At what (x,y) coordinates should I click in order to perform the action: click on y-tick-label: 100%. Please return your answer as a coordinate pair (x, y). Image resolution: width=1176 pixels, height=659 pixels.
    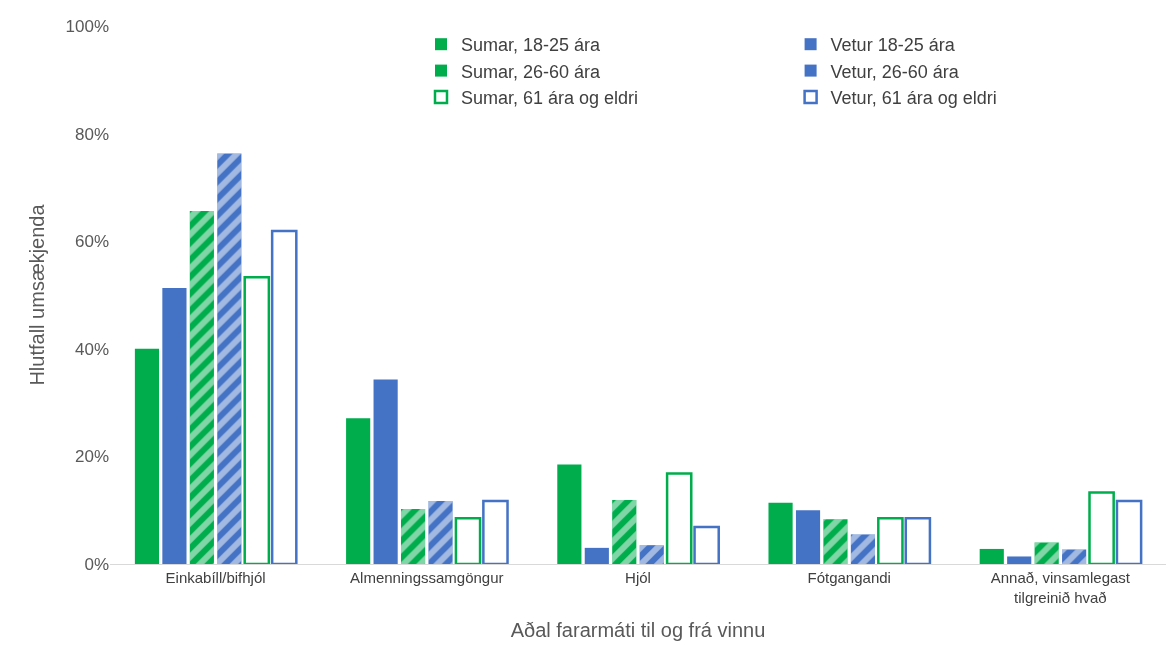
    Looking at the image, I should click on (87, 26).